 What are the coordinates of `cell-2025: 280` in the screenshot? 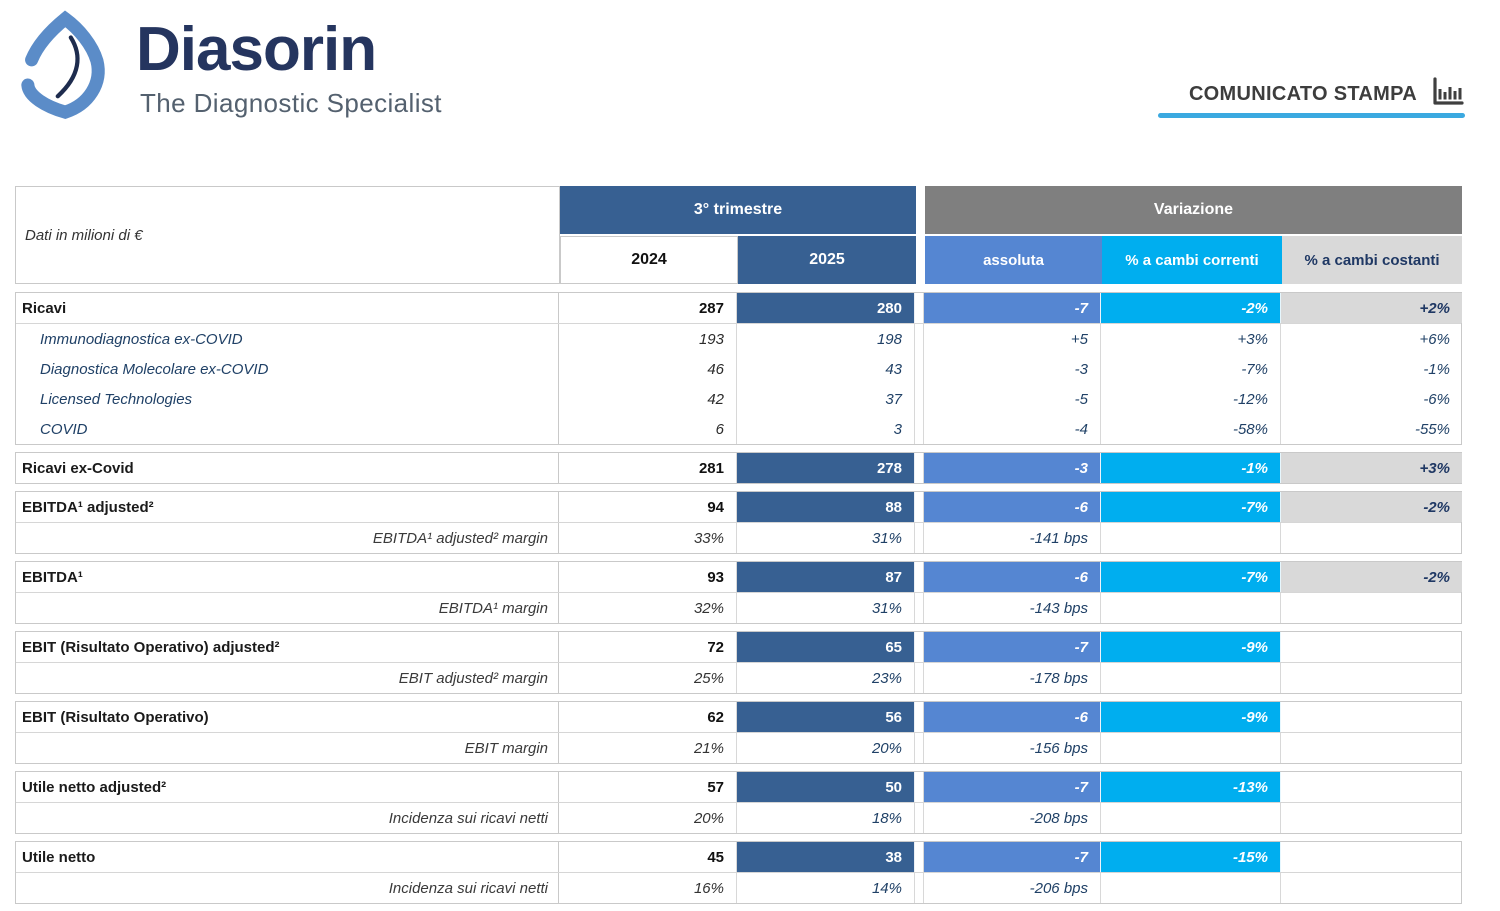 It's located at (826, 308).